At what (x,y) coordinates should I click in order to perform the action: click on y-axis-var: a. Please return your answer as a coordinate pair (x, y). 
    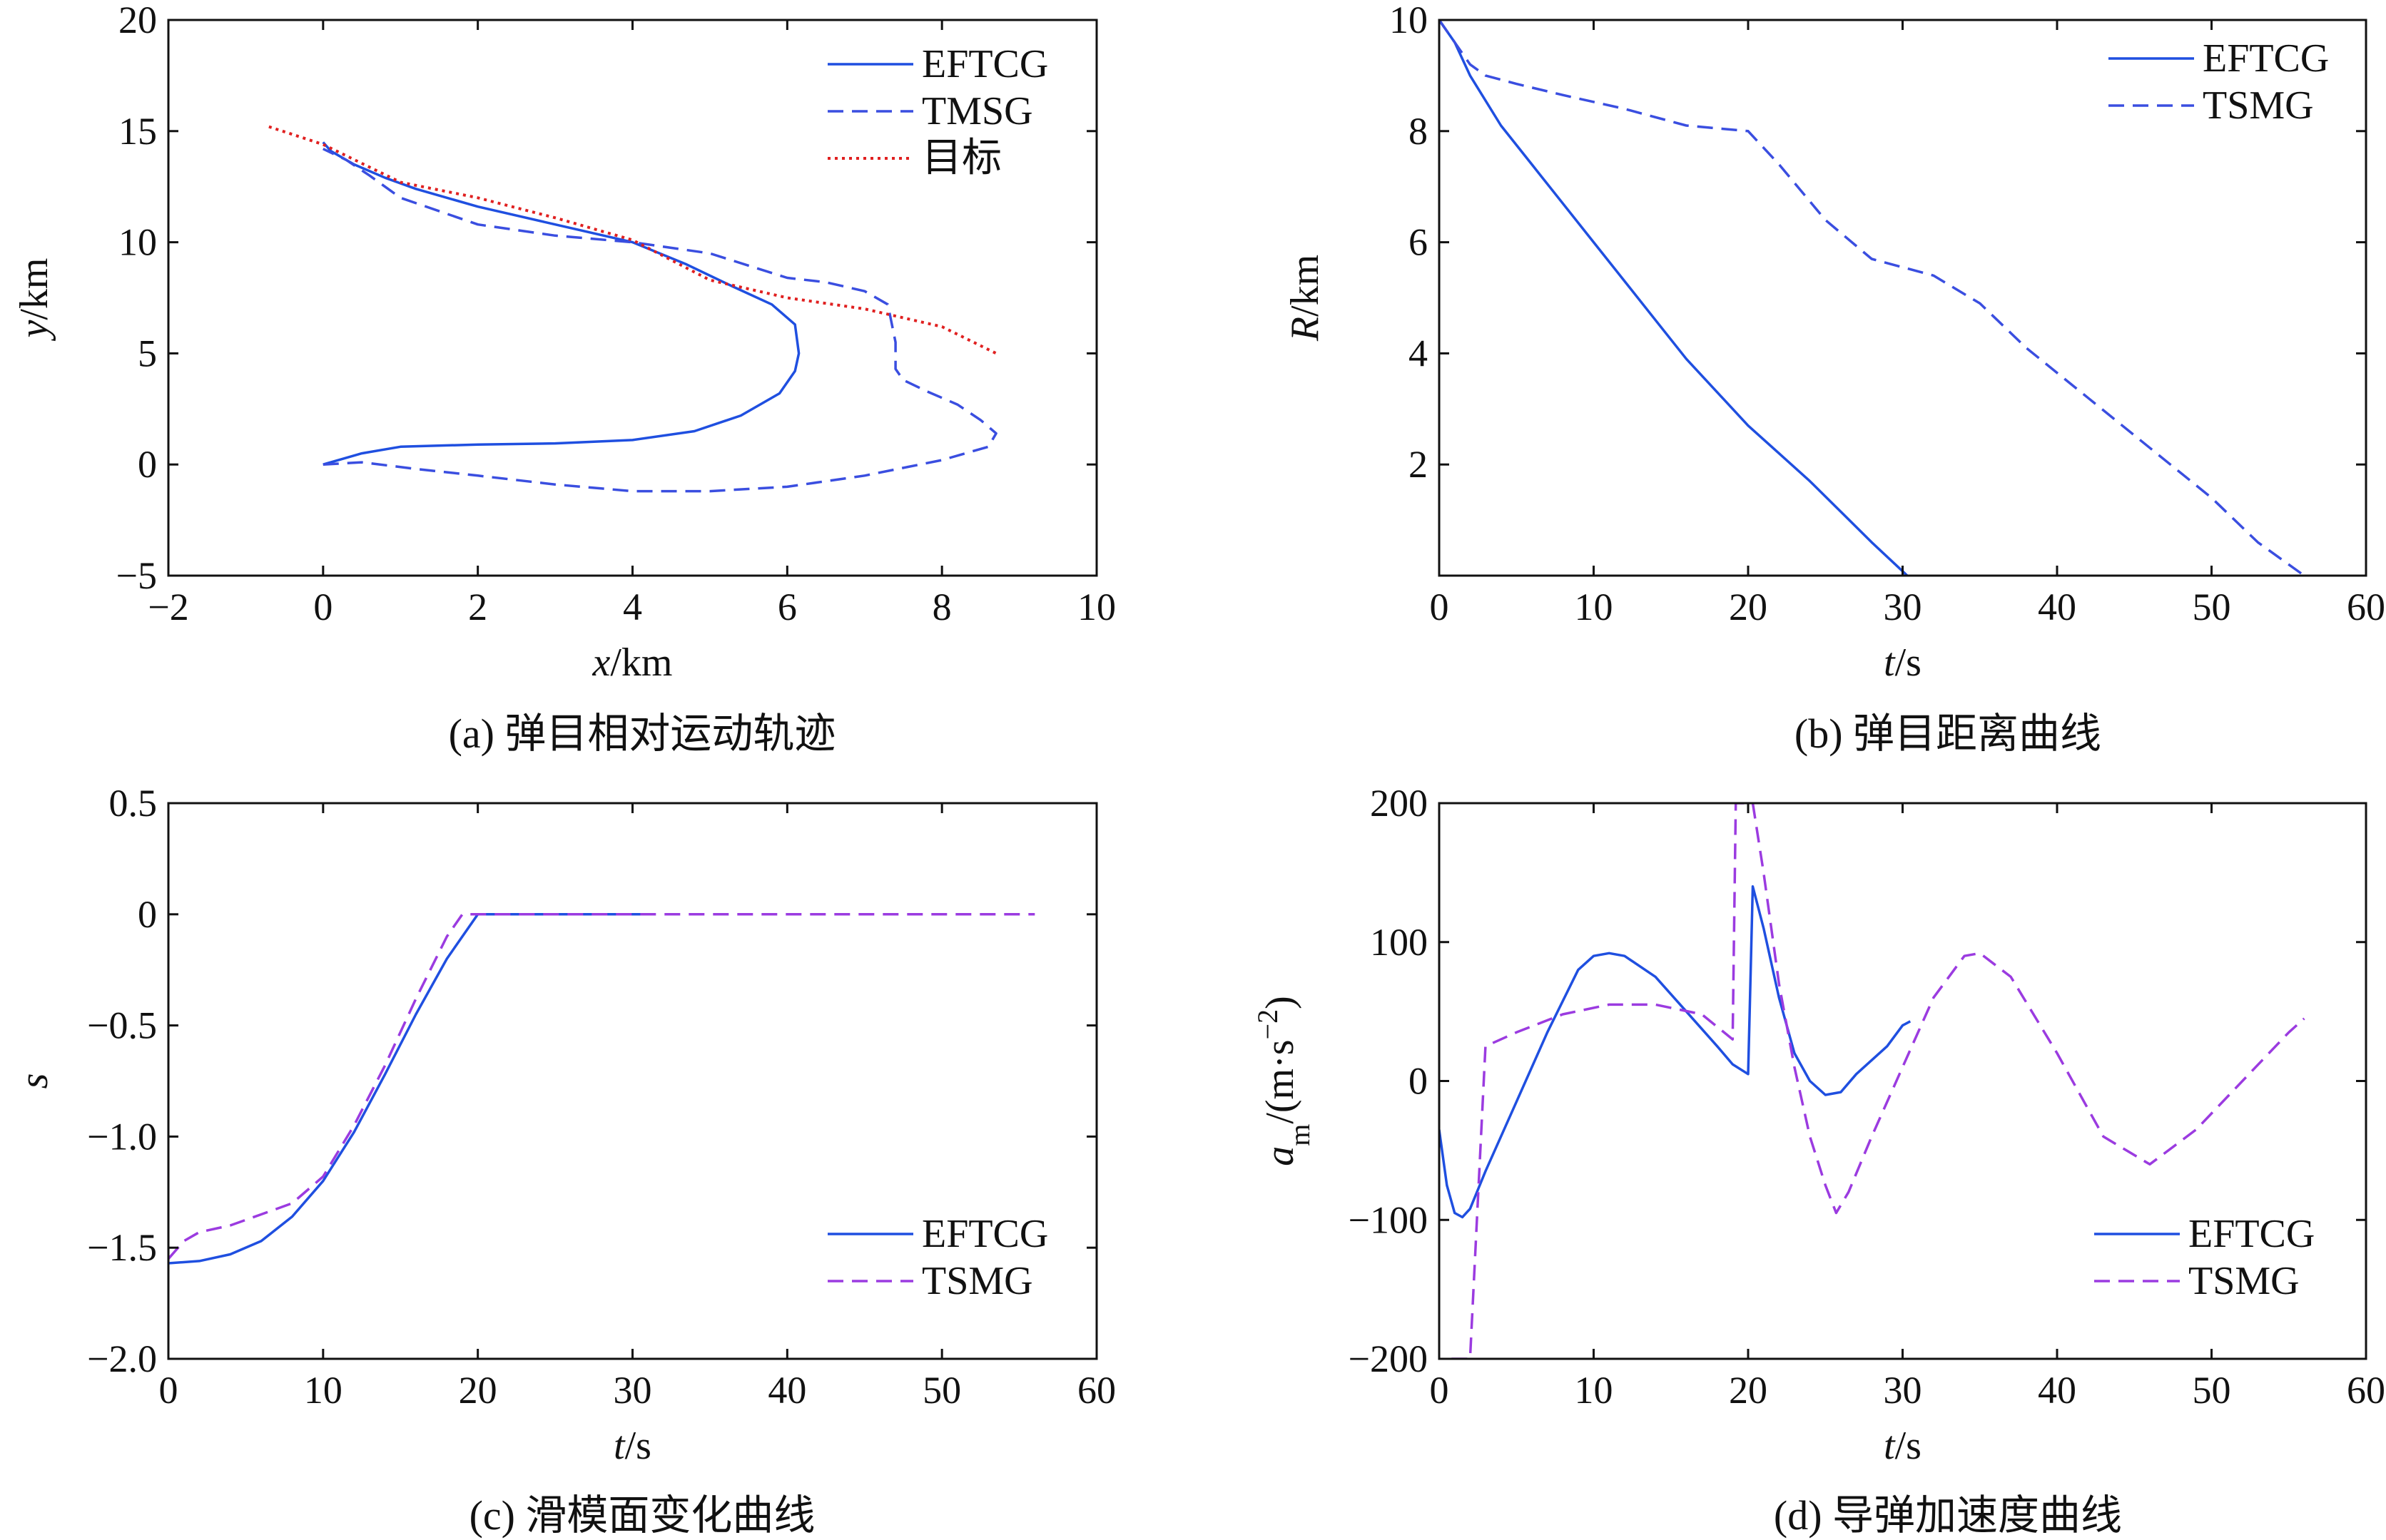
    Looking at the image, I should click on (1280, 1156).